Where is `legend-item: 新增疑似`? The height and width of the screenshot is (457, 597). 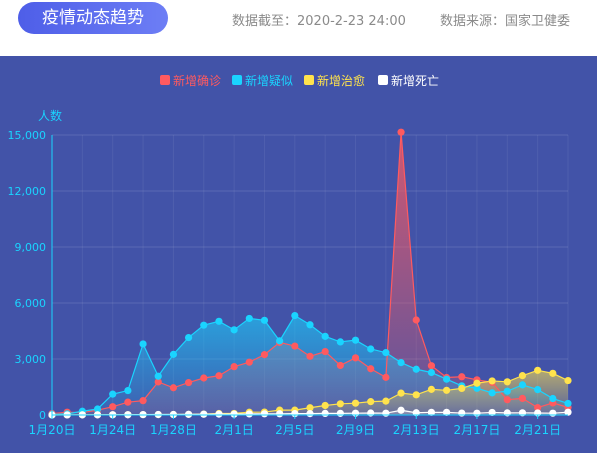 legend-item: 新增疑似 is located at coordinates (262, 80).